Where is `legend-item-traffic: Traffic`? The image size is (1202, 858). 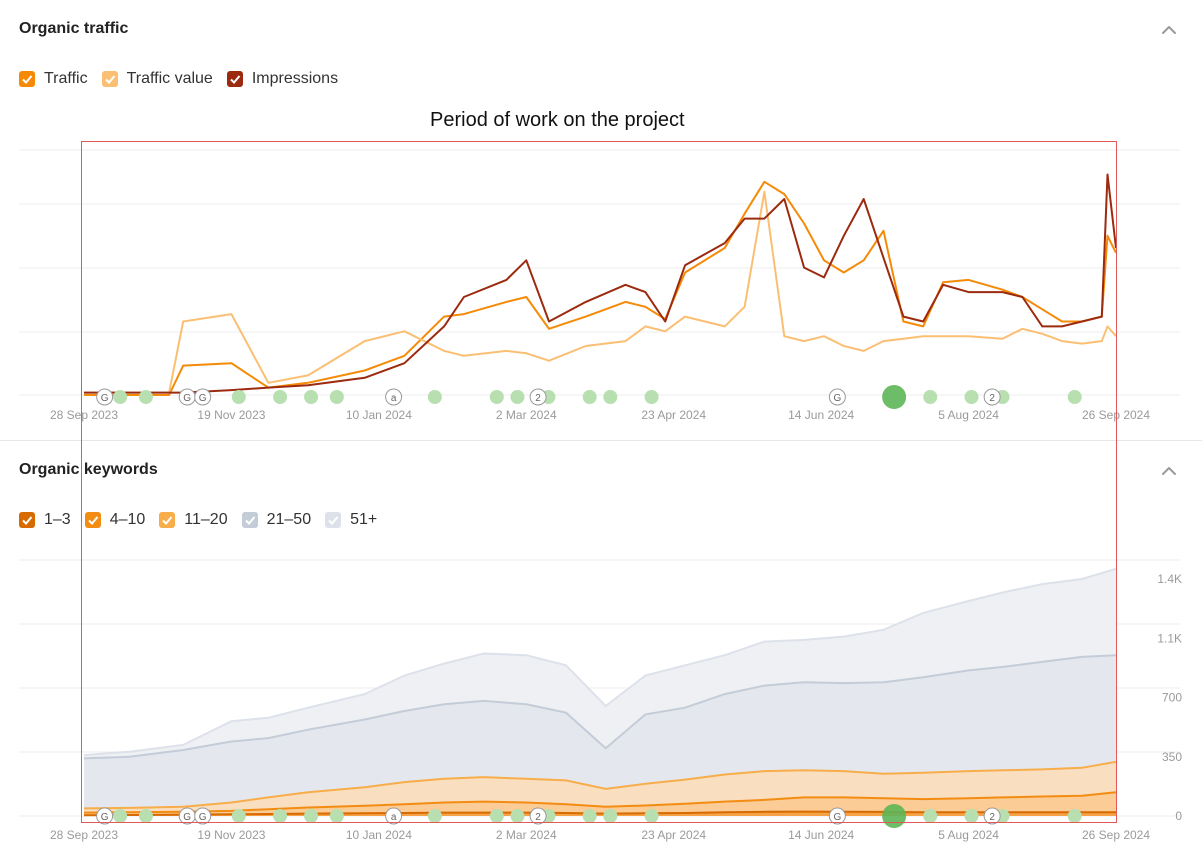 legend-item-traffic: Traffic is located at coordinates (53, 79).